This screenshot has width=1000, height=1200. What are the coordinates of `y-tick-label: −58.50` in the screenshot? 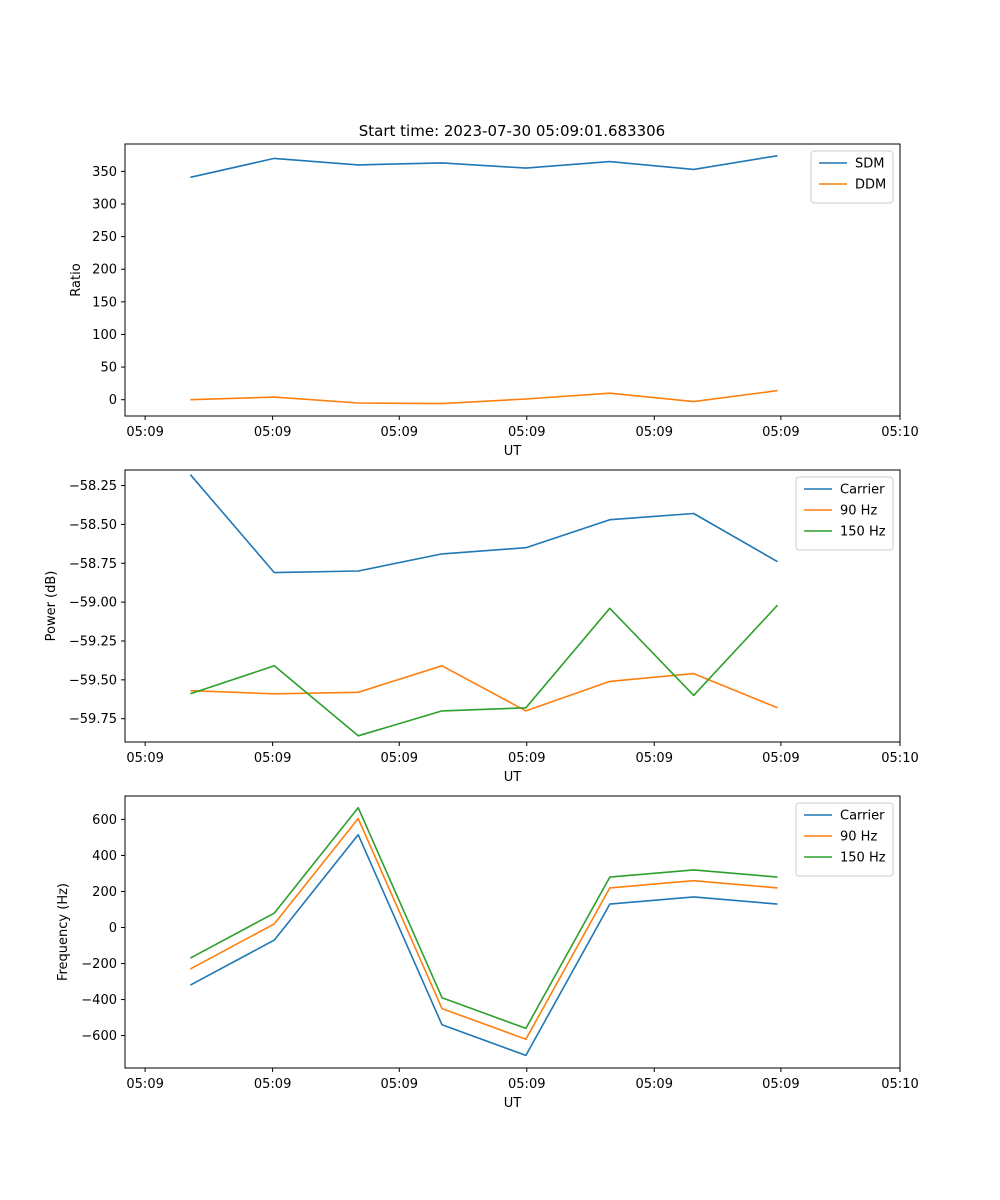 It's located at (93, 525).